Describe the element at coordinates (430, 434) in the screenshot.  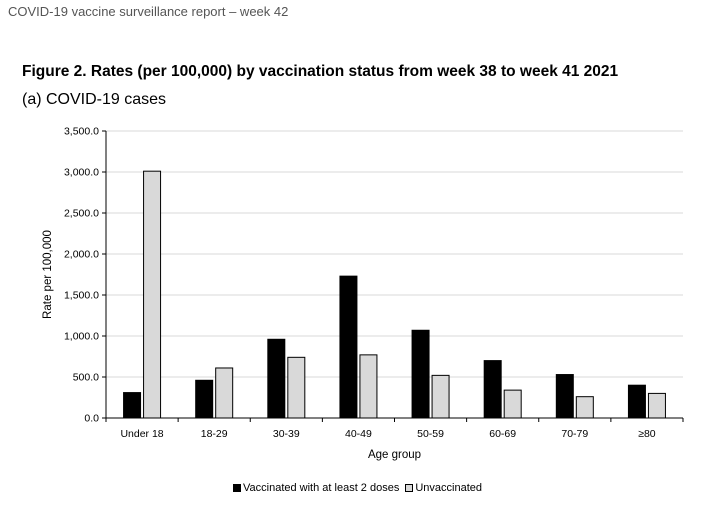
I see `x-tick-label: 50-59` at that location.